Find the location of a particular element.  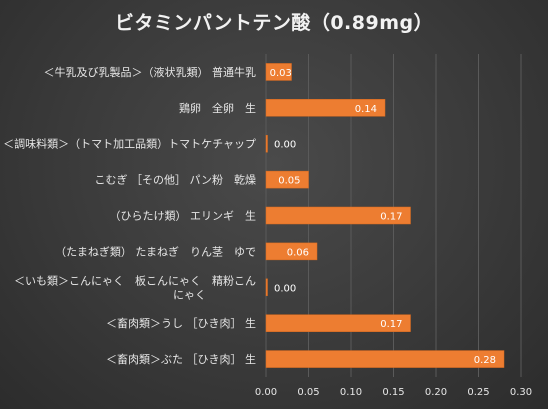

x-tick-label: 0.25 is located at coordinates (478, 392).